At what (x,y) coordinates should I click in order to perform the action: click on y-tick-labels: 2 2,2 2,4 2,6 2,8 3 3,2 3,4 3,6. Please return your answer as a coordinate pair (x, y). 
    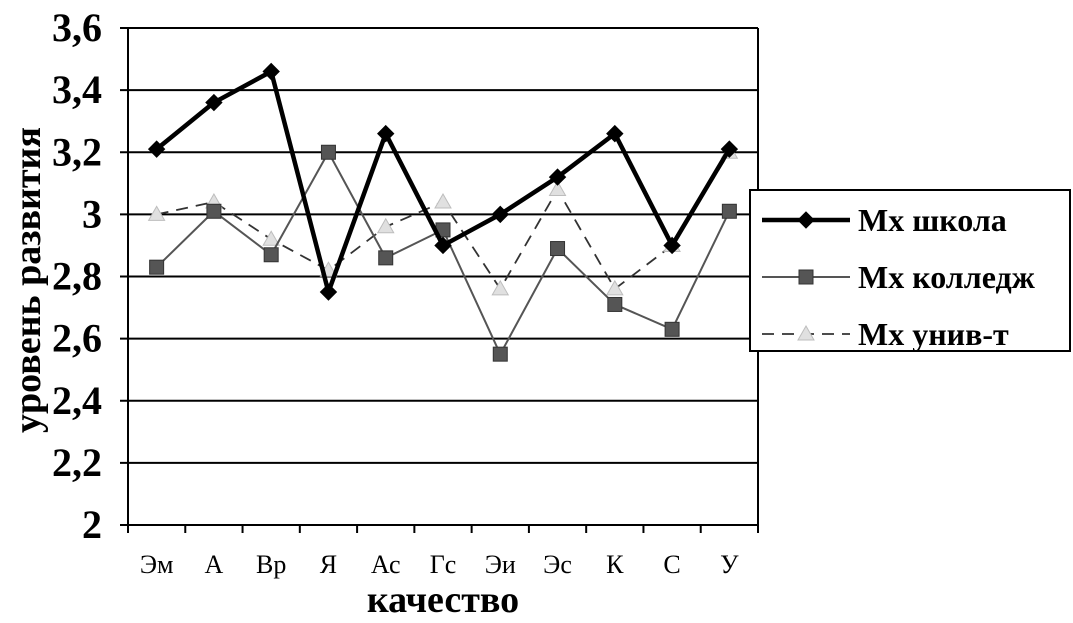
    Looking at the image, I should click on (77, 276).